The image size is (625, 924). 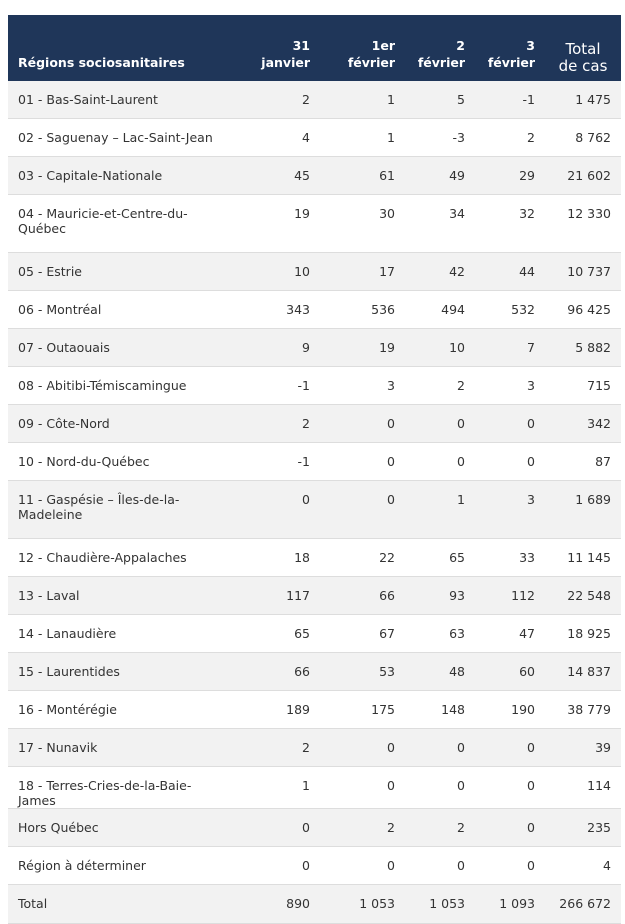 What do you see at coordinates (123, 309) in the screenshot?
I see `region-cell: 06 - Montréal` at bounding box center [123, 309].